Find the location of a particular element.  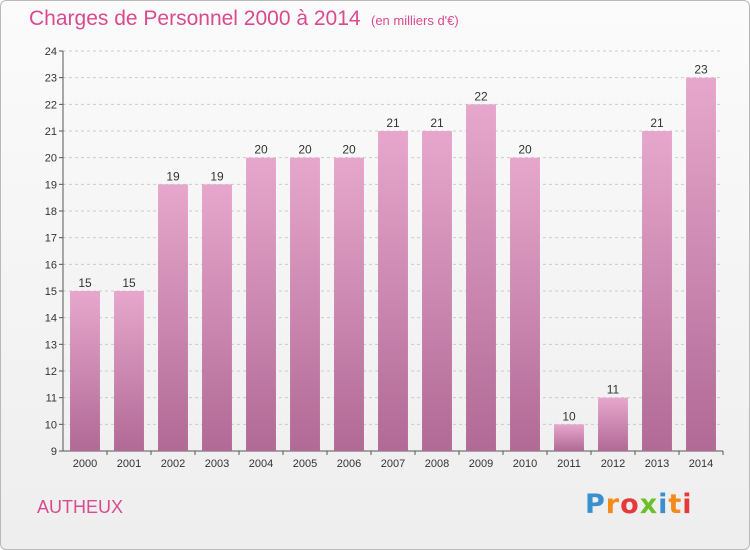

y-tick-label: 18 is located at coordinates (51, 212).